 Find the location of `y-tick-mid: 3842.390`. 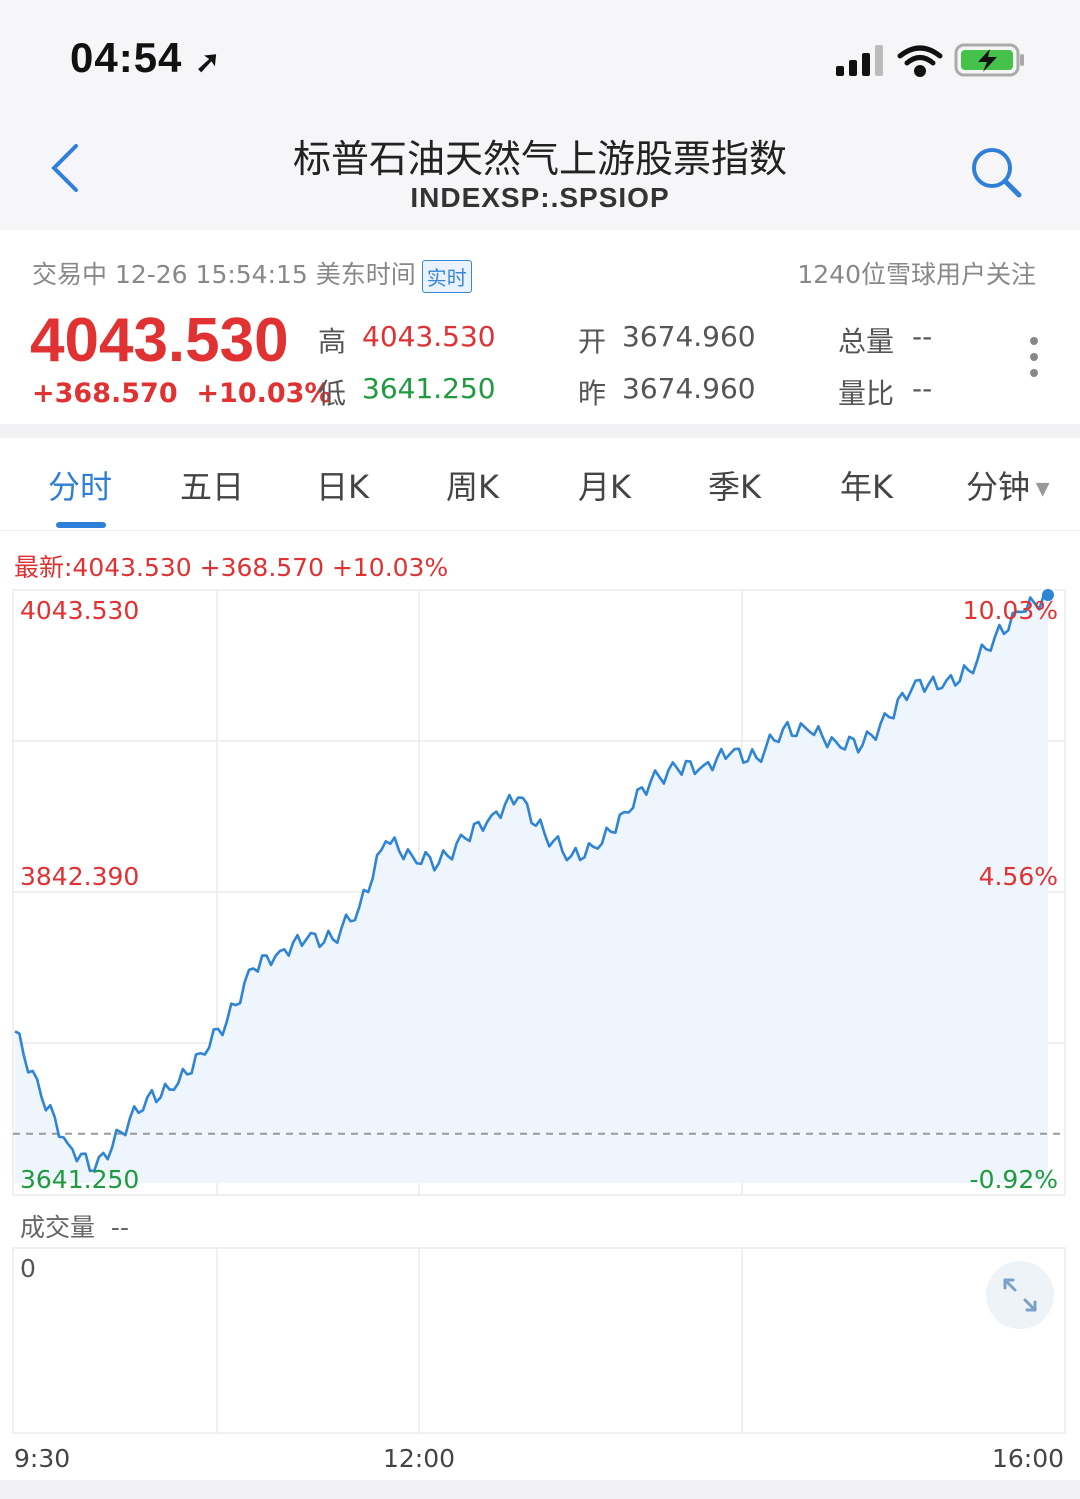

y-tick-mid: 3842.390 is located at coordinates (79, 876).